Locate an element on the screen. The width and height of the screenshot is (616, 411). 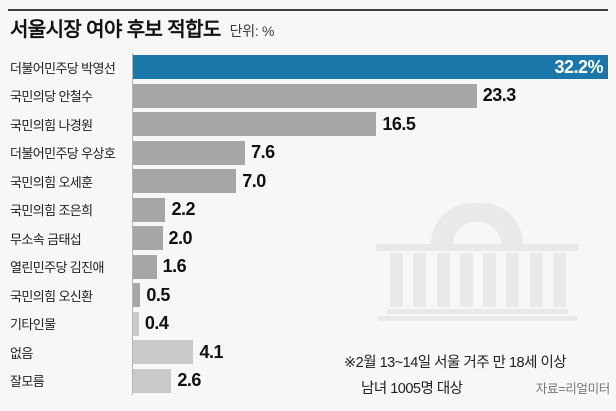
bar: 32.2% is located at coordinates (370, 67).